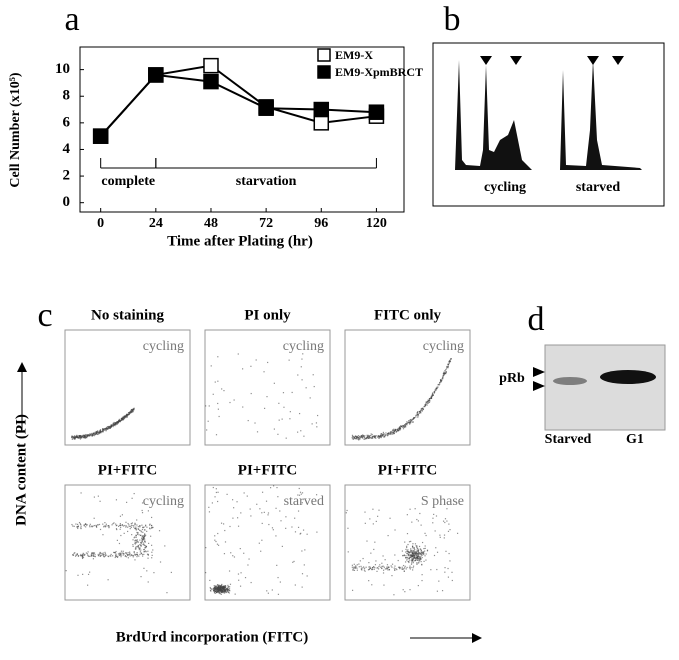  I want to click on marker, so click(376, 112).